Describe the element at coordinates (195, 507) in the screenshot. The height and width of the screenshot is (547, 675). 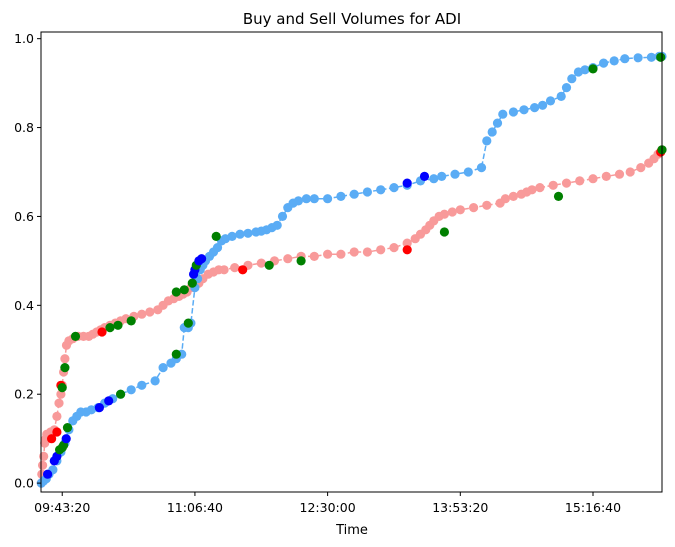
I see `x-tick-label-1: 11:06:40` at that location.